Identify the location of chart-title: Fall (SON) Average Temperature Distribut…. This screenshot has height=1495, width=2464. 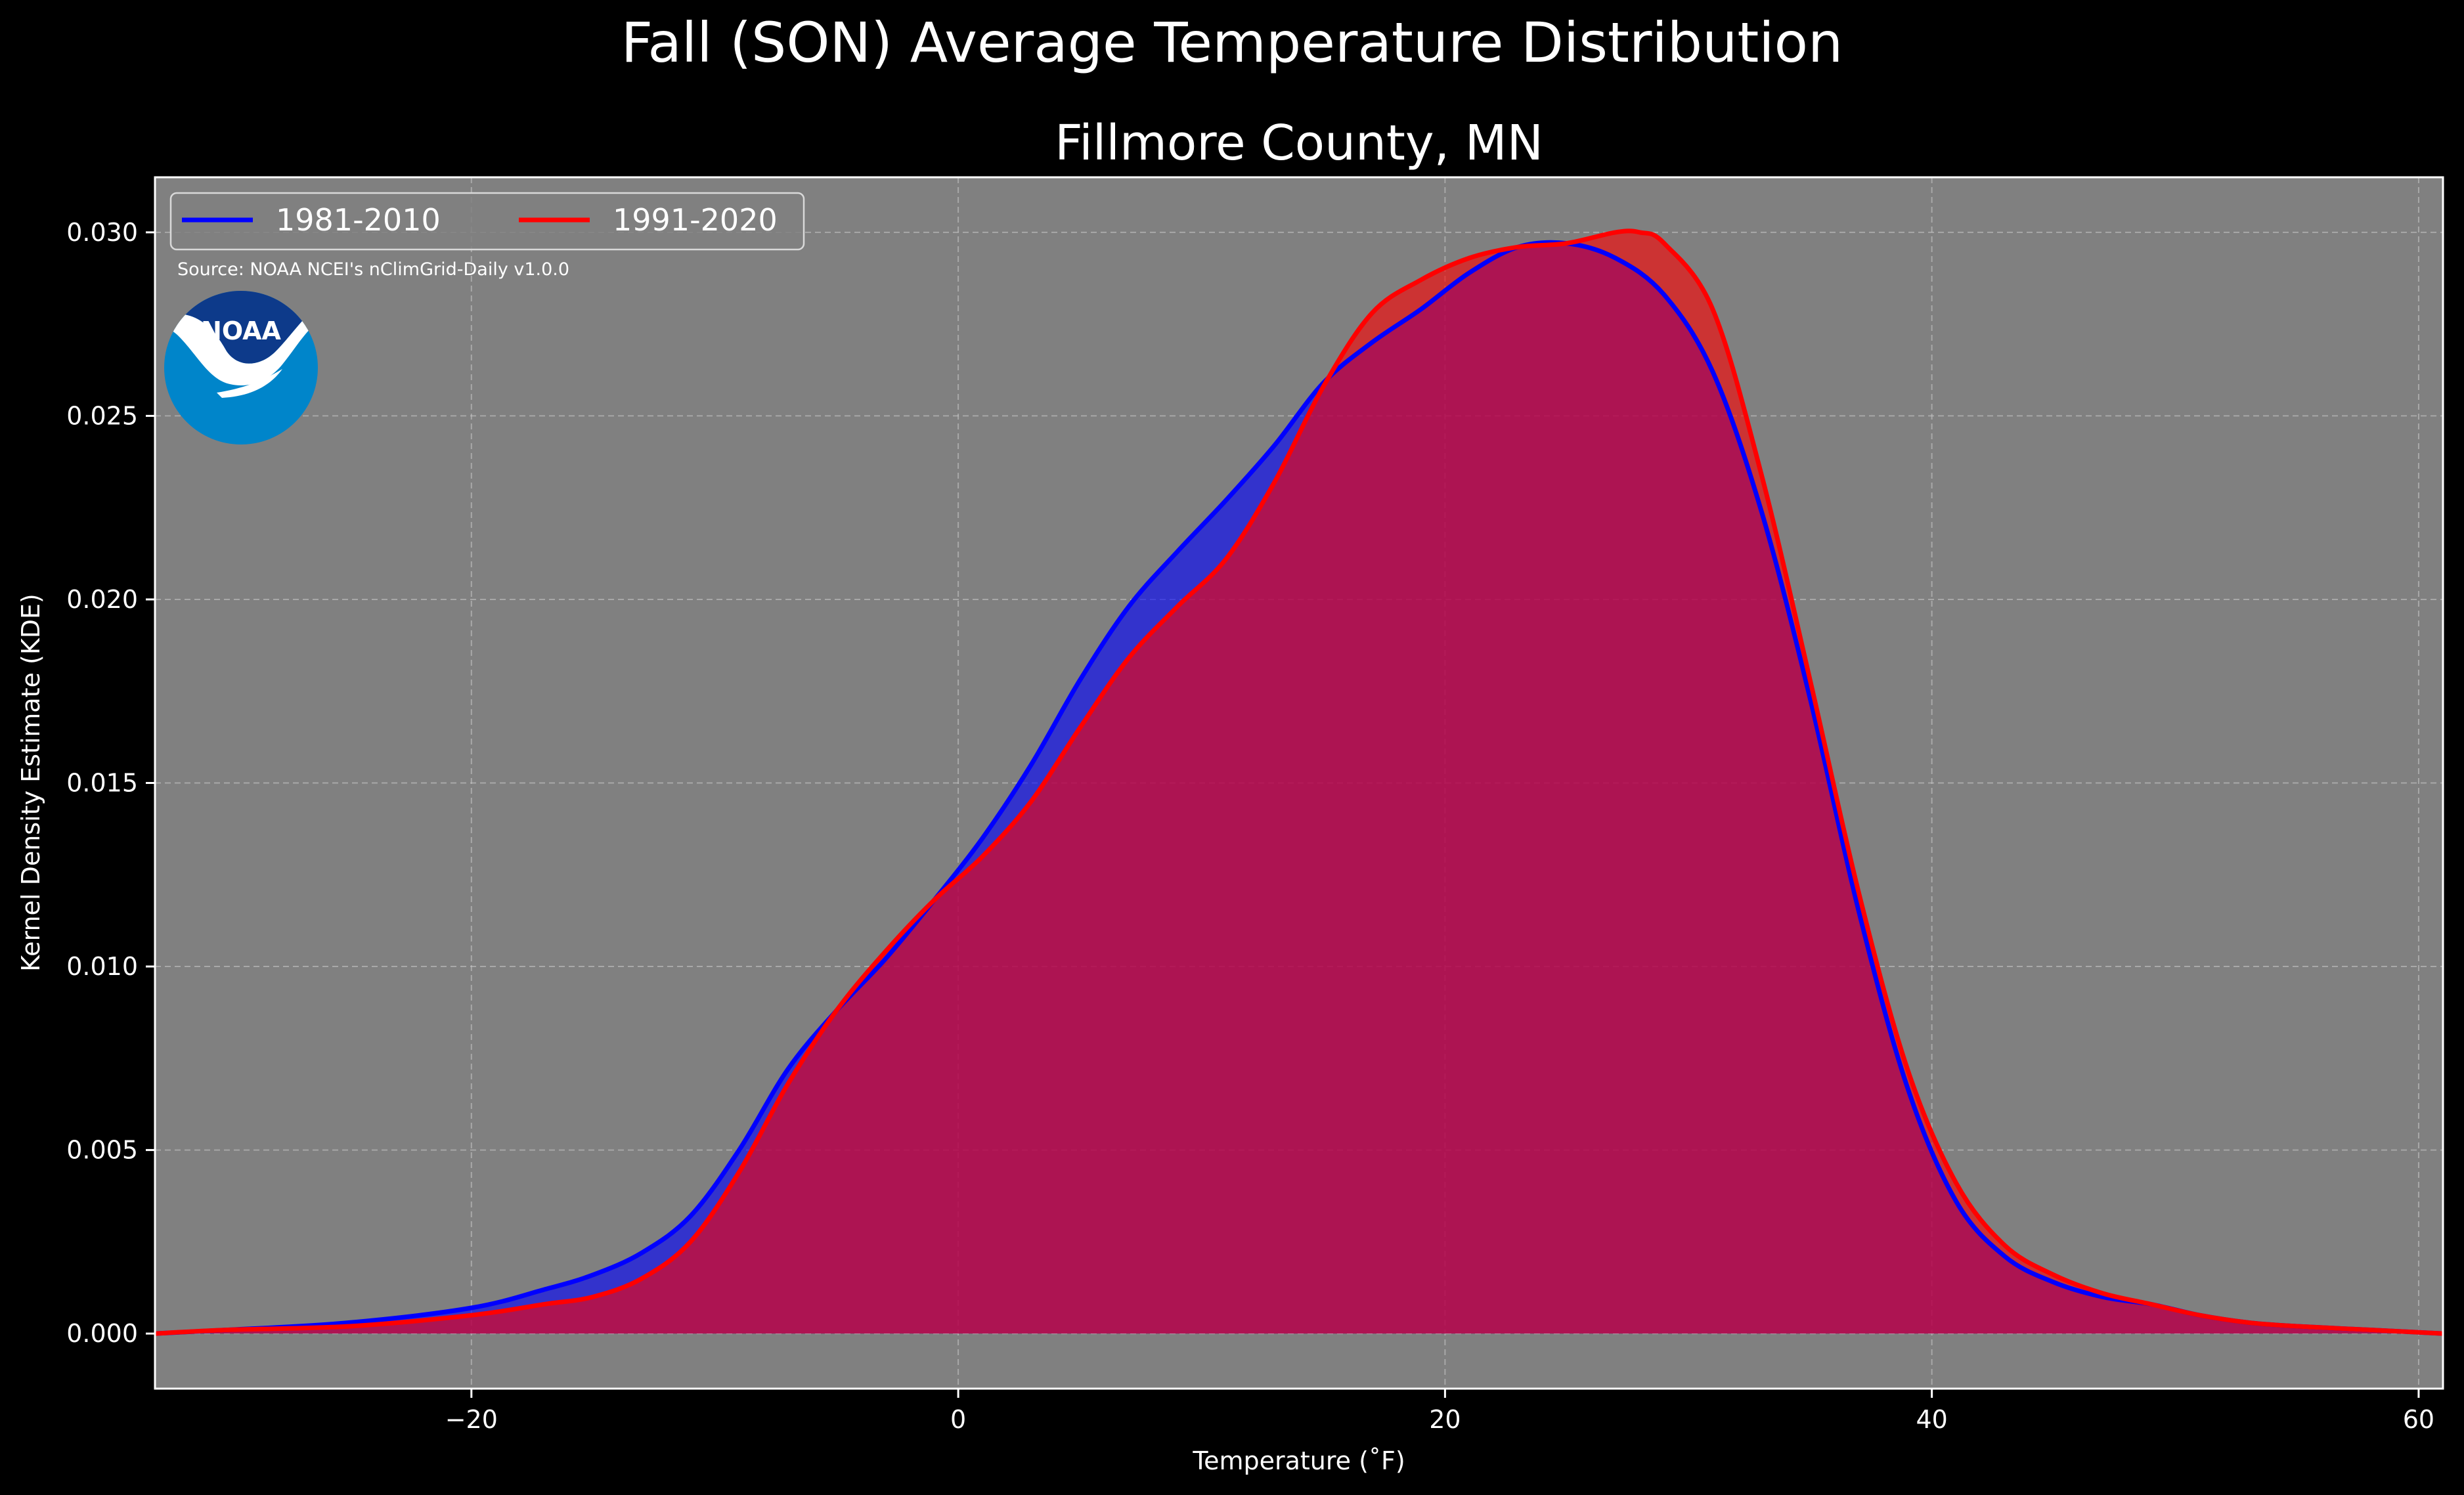
(1232, 43).